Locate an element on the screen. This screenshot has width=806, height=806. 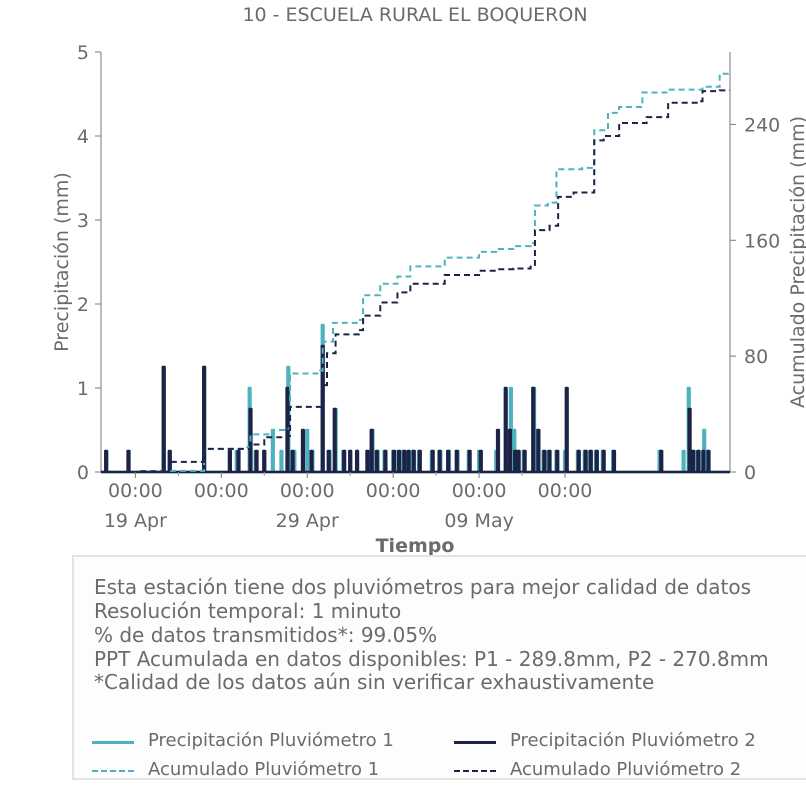
y2-tick-label: 160 is located at coordinates (762, 241).